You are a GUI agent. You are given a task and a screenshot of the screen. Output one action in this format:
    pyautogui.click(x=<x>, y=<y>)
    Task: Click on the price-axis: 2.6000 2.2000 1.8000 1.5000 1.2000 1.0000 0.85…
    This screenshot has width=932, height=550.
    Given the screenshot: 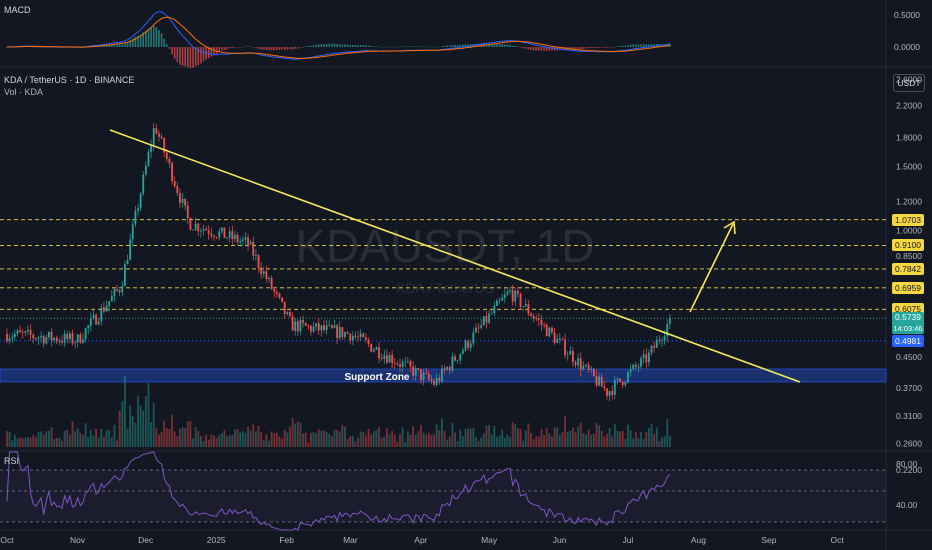 What is the action you would take?
    pyautogui.click(x=909, y=274)
    